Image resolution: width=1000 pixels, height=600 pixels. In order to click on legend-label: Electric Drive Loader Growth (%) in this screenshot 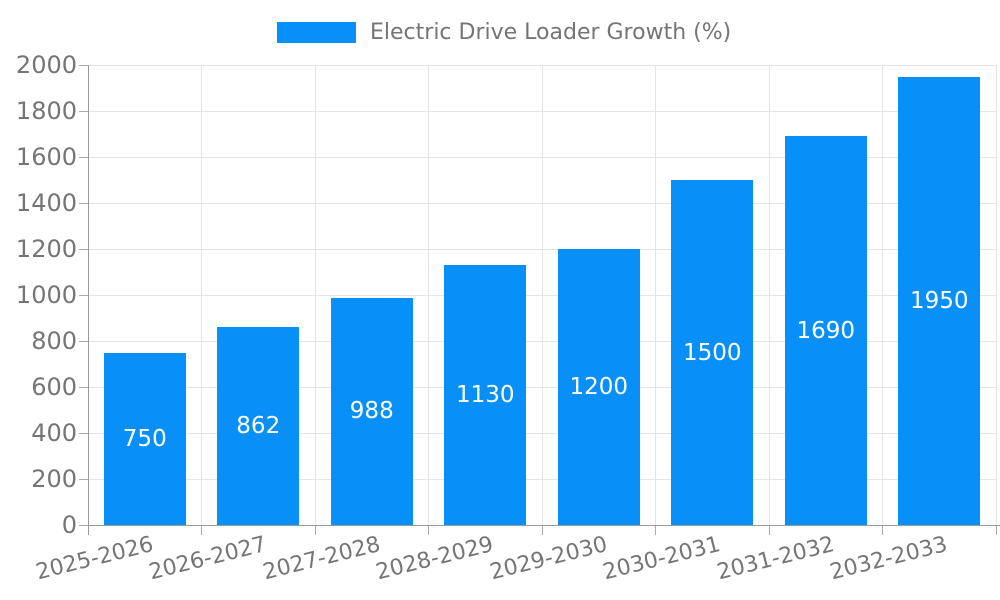, I will do `click(551, 32)`.